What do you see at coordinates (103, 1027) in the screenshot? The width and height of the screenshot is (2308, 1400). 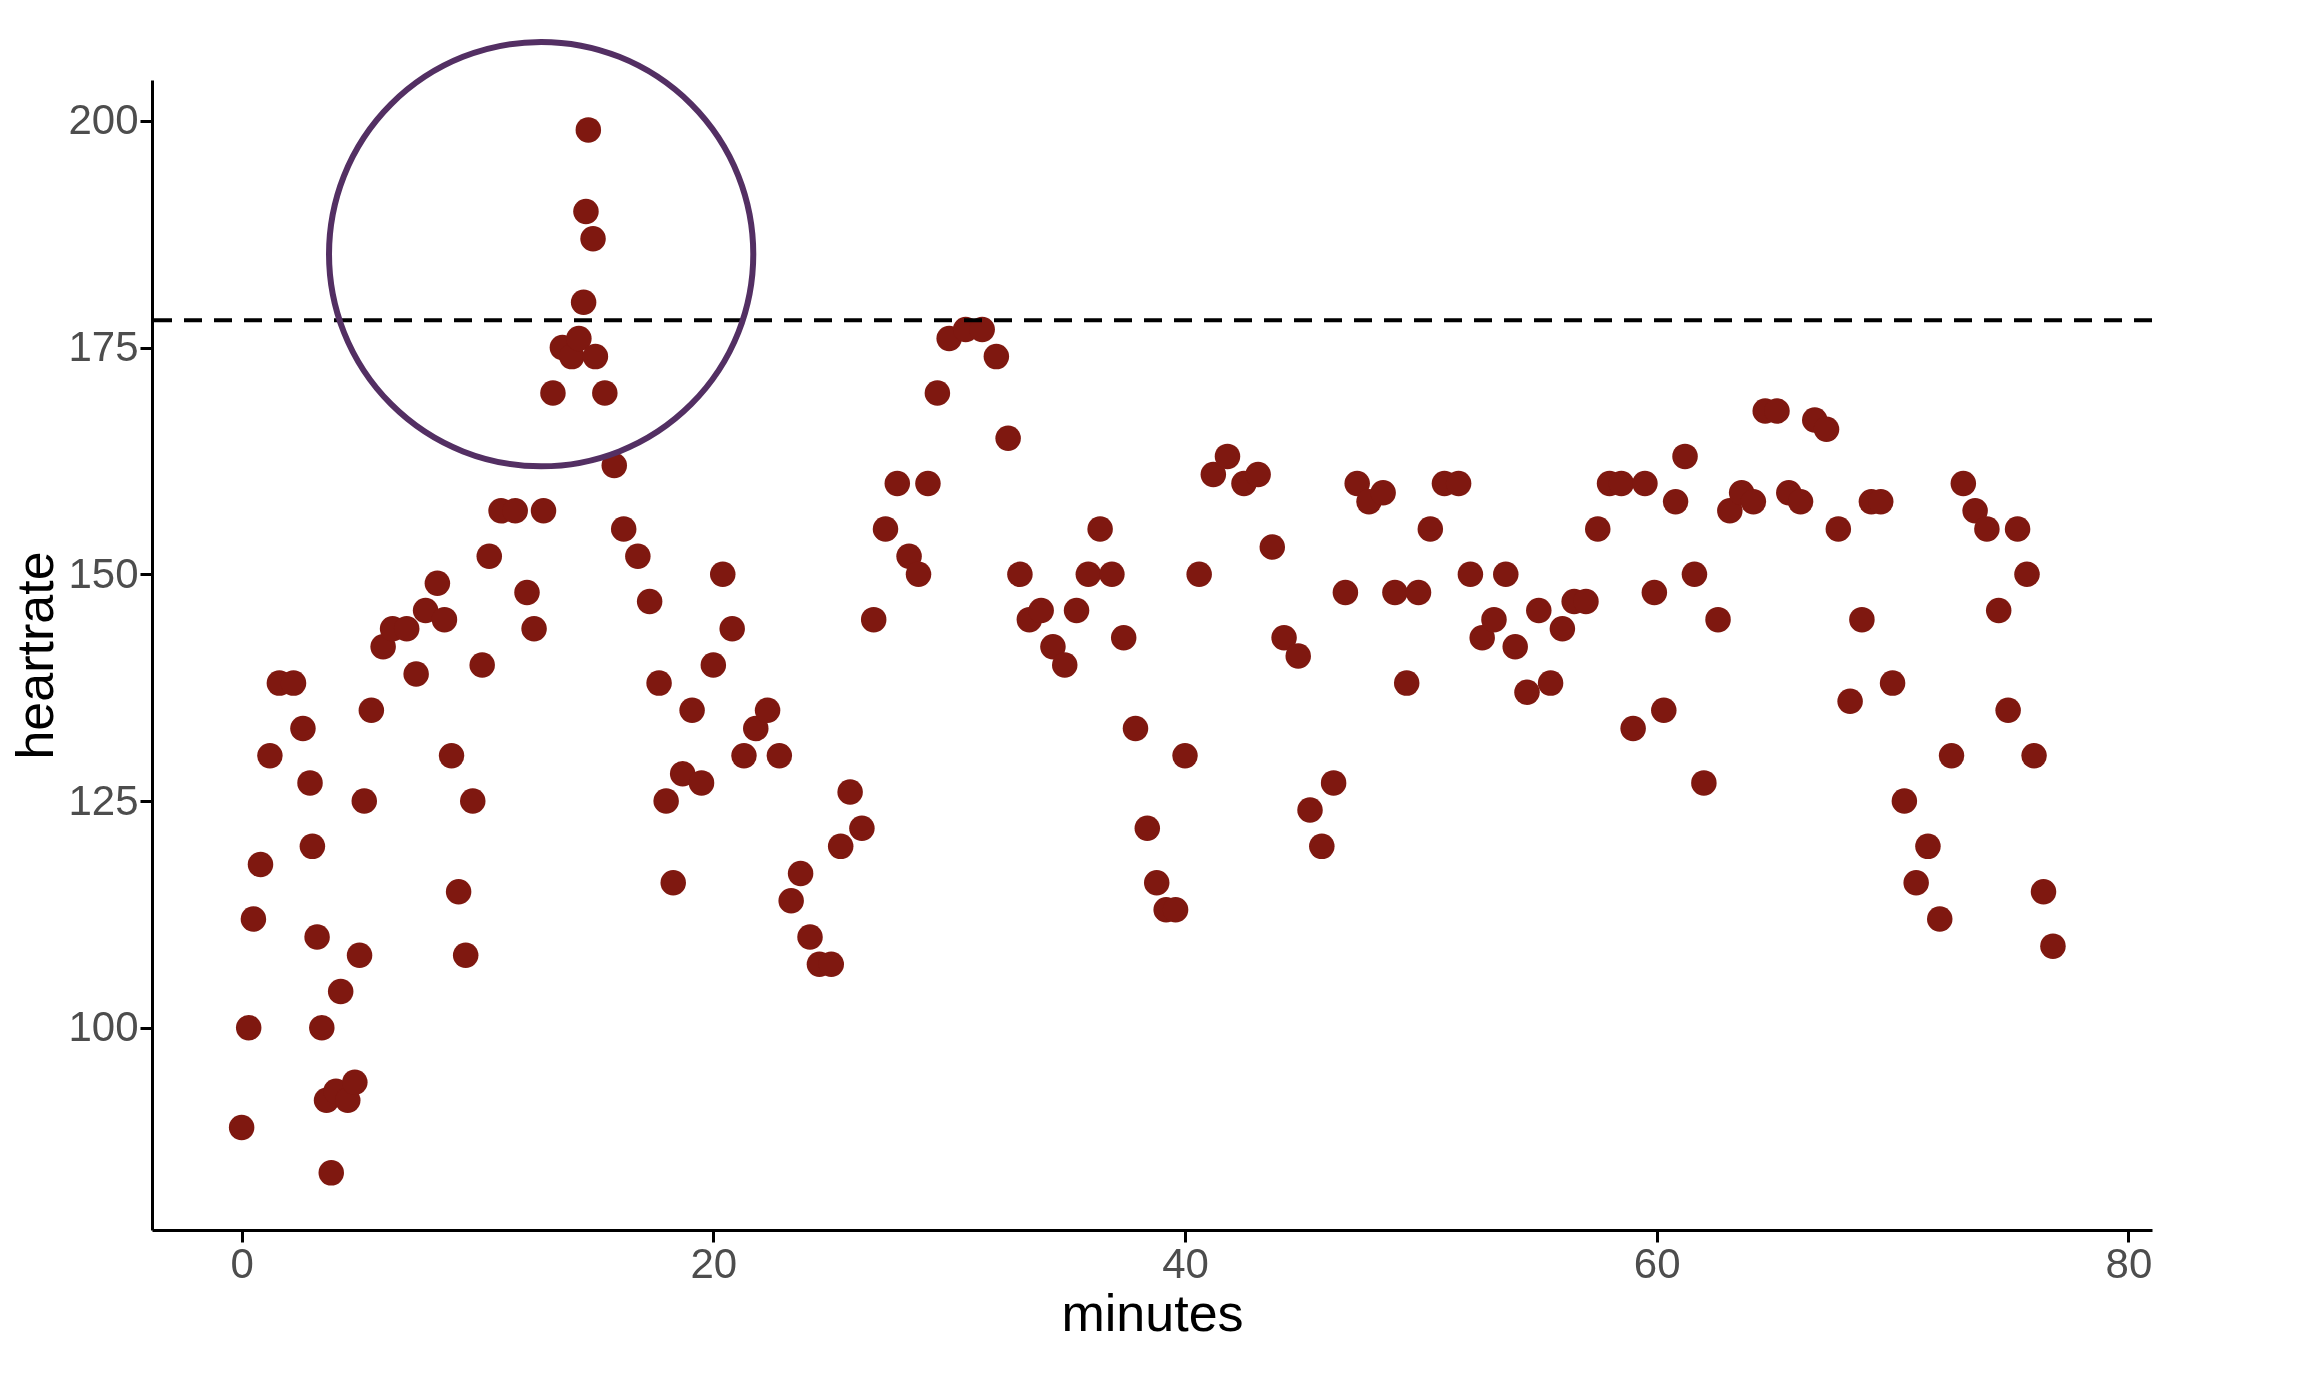 I see `y-tick-label: 100` at bounding box center [103, 1027].